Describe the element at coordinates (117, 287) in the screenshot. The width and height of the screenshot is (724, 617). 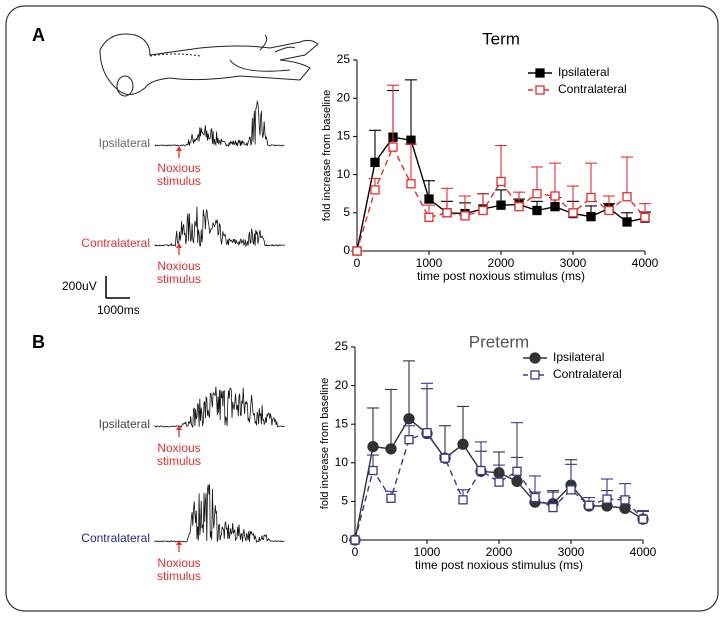
I see `scale-bar` at that location.